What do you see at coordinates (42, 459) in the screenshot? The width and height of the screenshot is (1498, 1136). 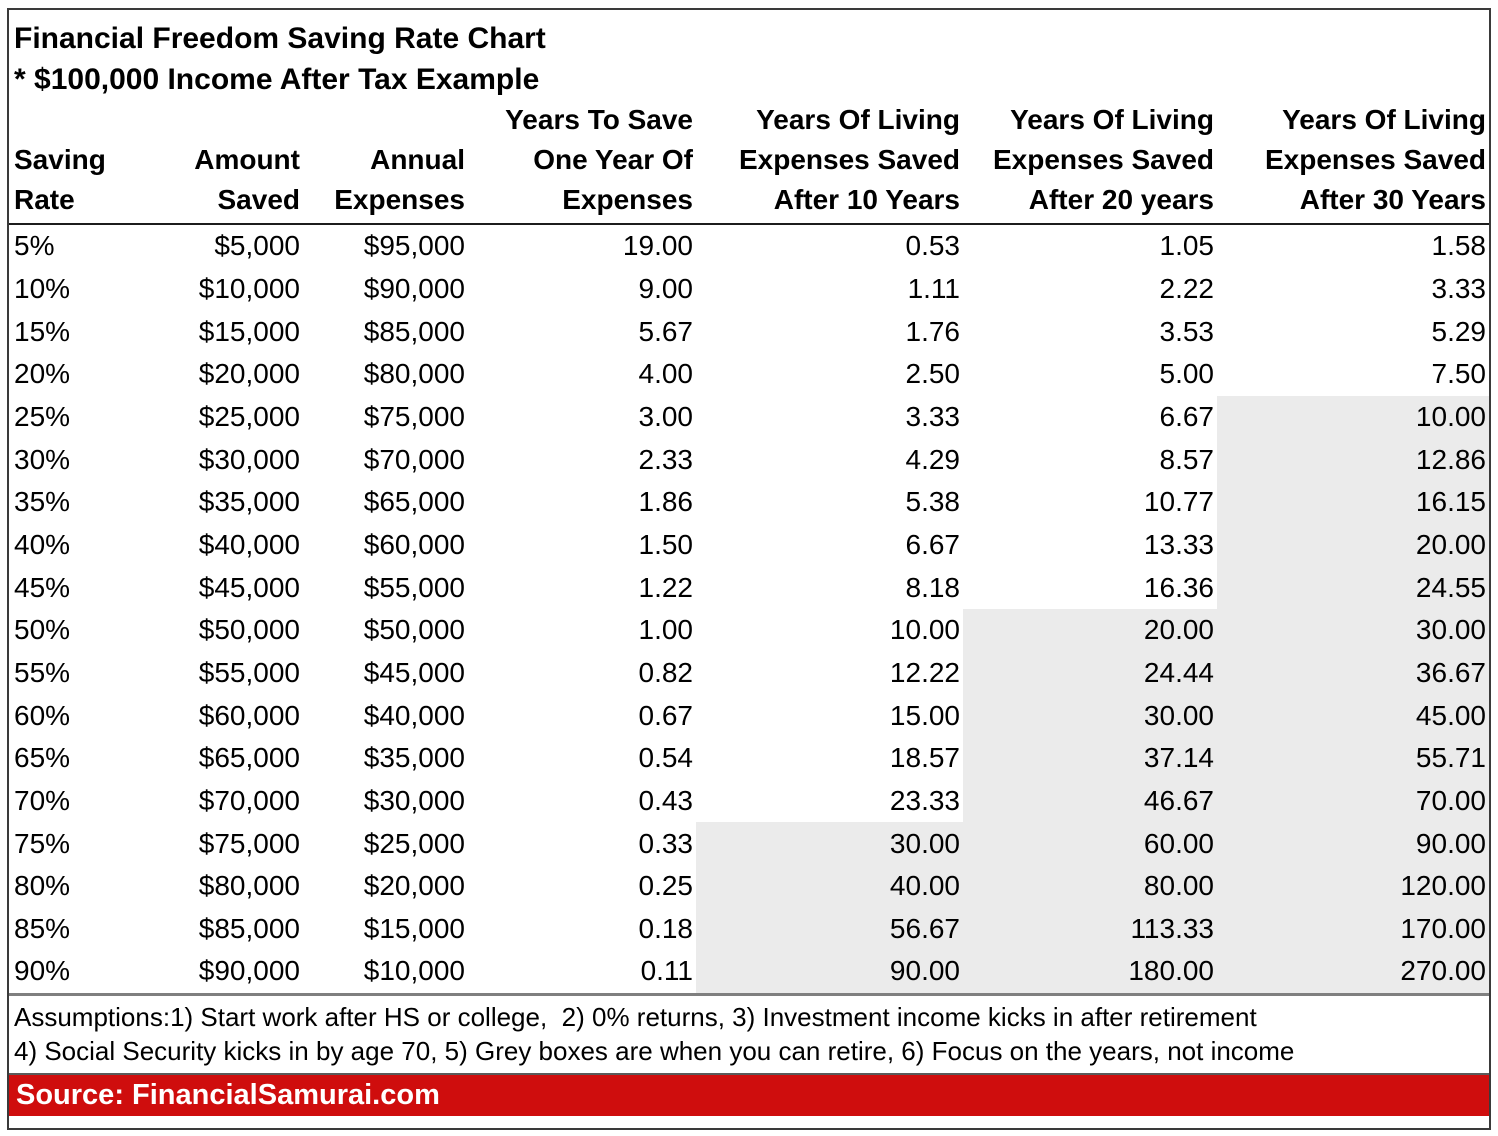 I see `table-cell: 30%` at bounding box center [42, 459].